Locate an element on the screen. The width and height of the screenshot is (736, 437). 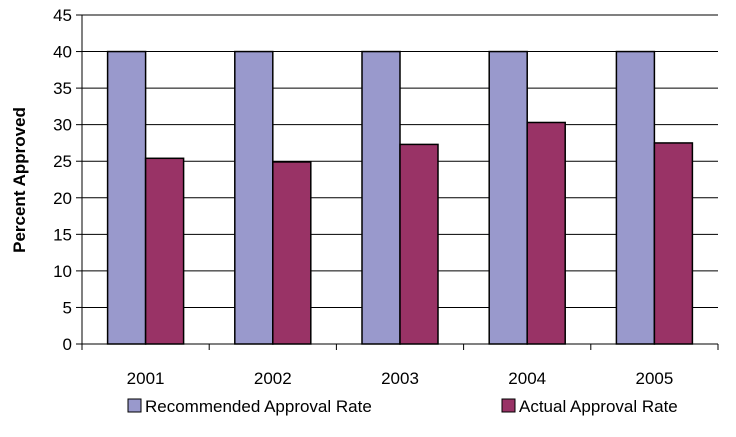
y-tick-label: 40 is located at coordinates (62, 52).